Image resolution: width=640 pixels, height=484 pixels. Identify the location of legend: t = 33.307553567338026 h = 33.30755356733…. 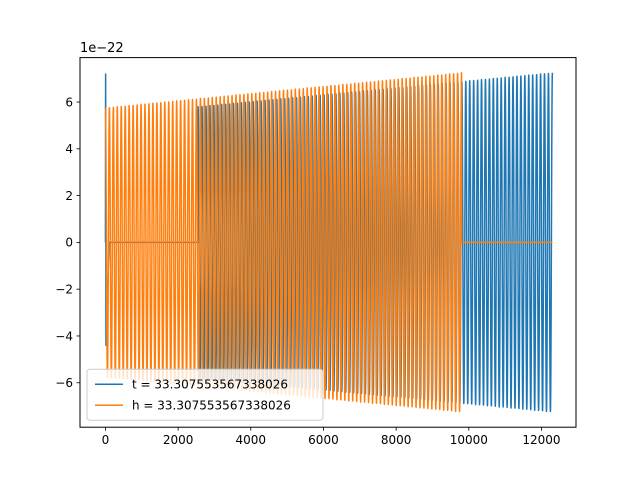
(205, 394).